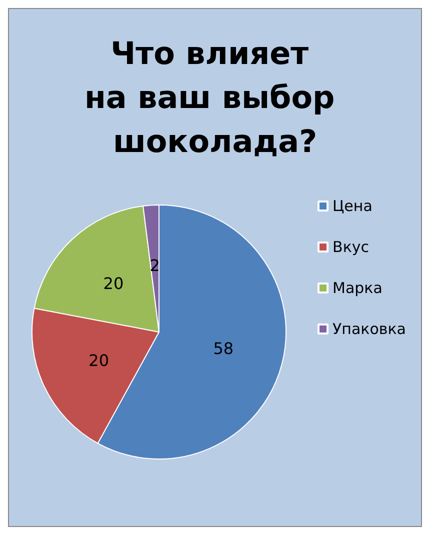  What do you see at coordinates (357, 288) in the screenshot?
I see `legend-label: Марка` at bounding box center [357, 288].